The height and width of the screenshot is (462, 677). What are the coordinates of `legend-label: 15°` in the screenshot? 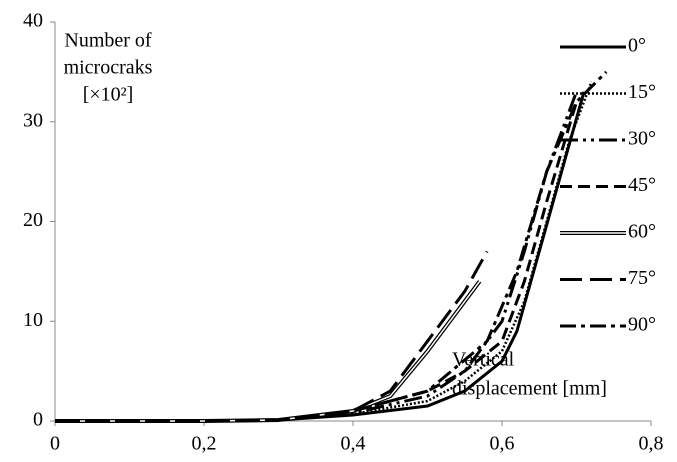 It's located at (642, 92).